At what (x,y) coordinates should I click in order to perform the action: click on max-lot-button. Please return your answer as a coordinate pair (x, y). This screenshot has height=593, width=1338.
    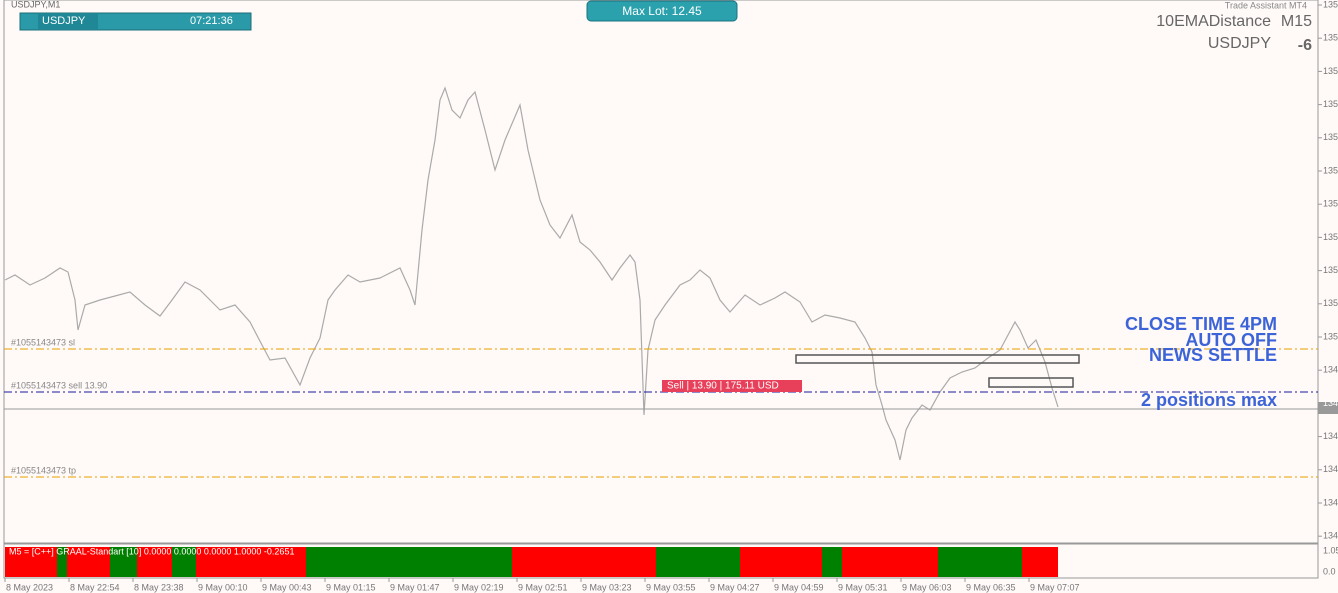
    Looking at the image, I should click on (662, 11).